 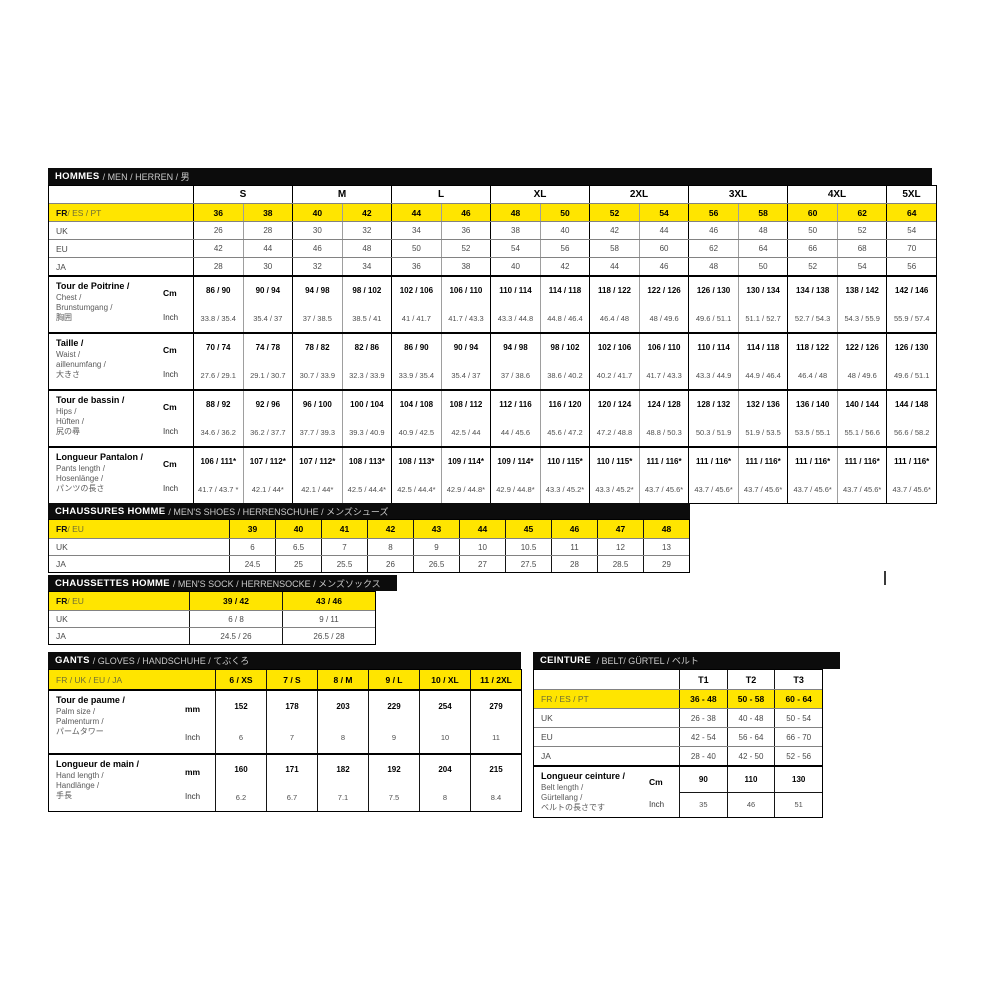 What do you see at coordinates (466, 432) in the screenshot?
I see `value-bottom: 42.5 / 44` at bounding box center [466, 432].